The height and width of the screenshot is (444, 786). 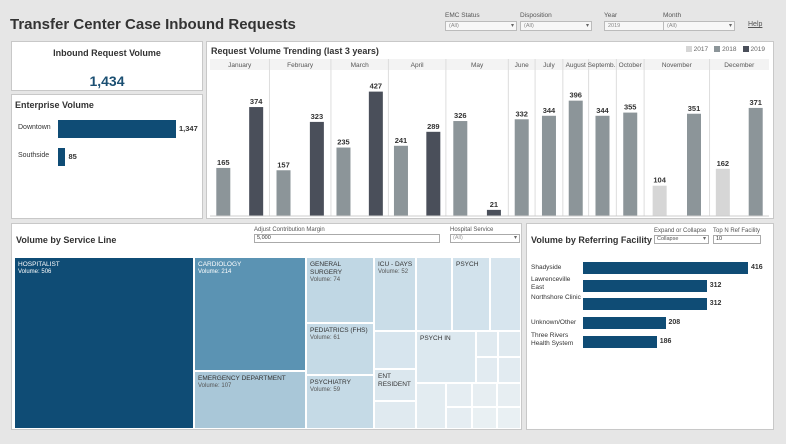 I want to click on bar-april-2018, so click(x=400, y=180).